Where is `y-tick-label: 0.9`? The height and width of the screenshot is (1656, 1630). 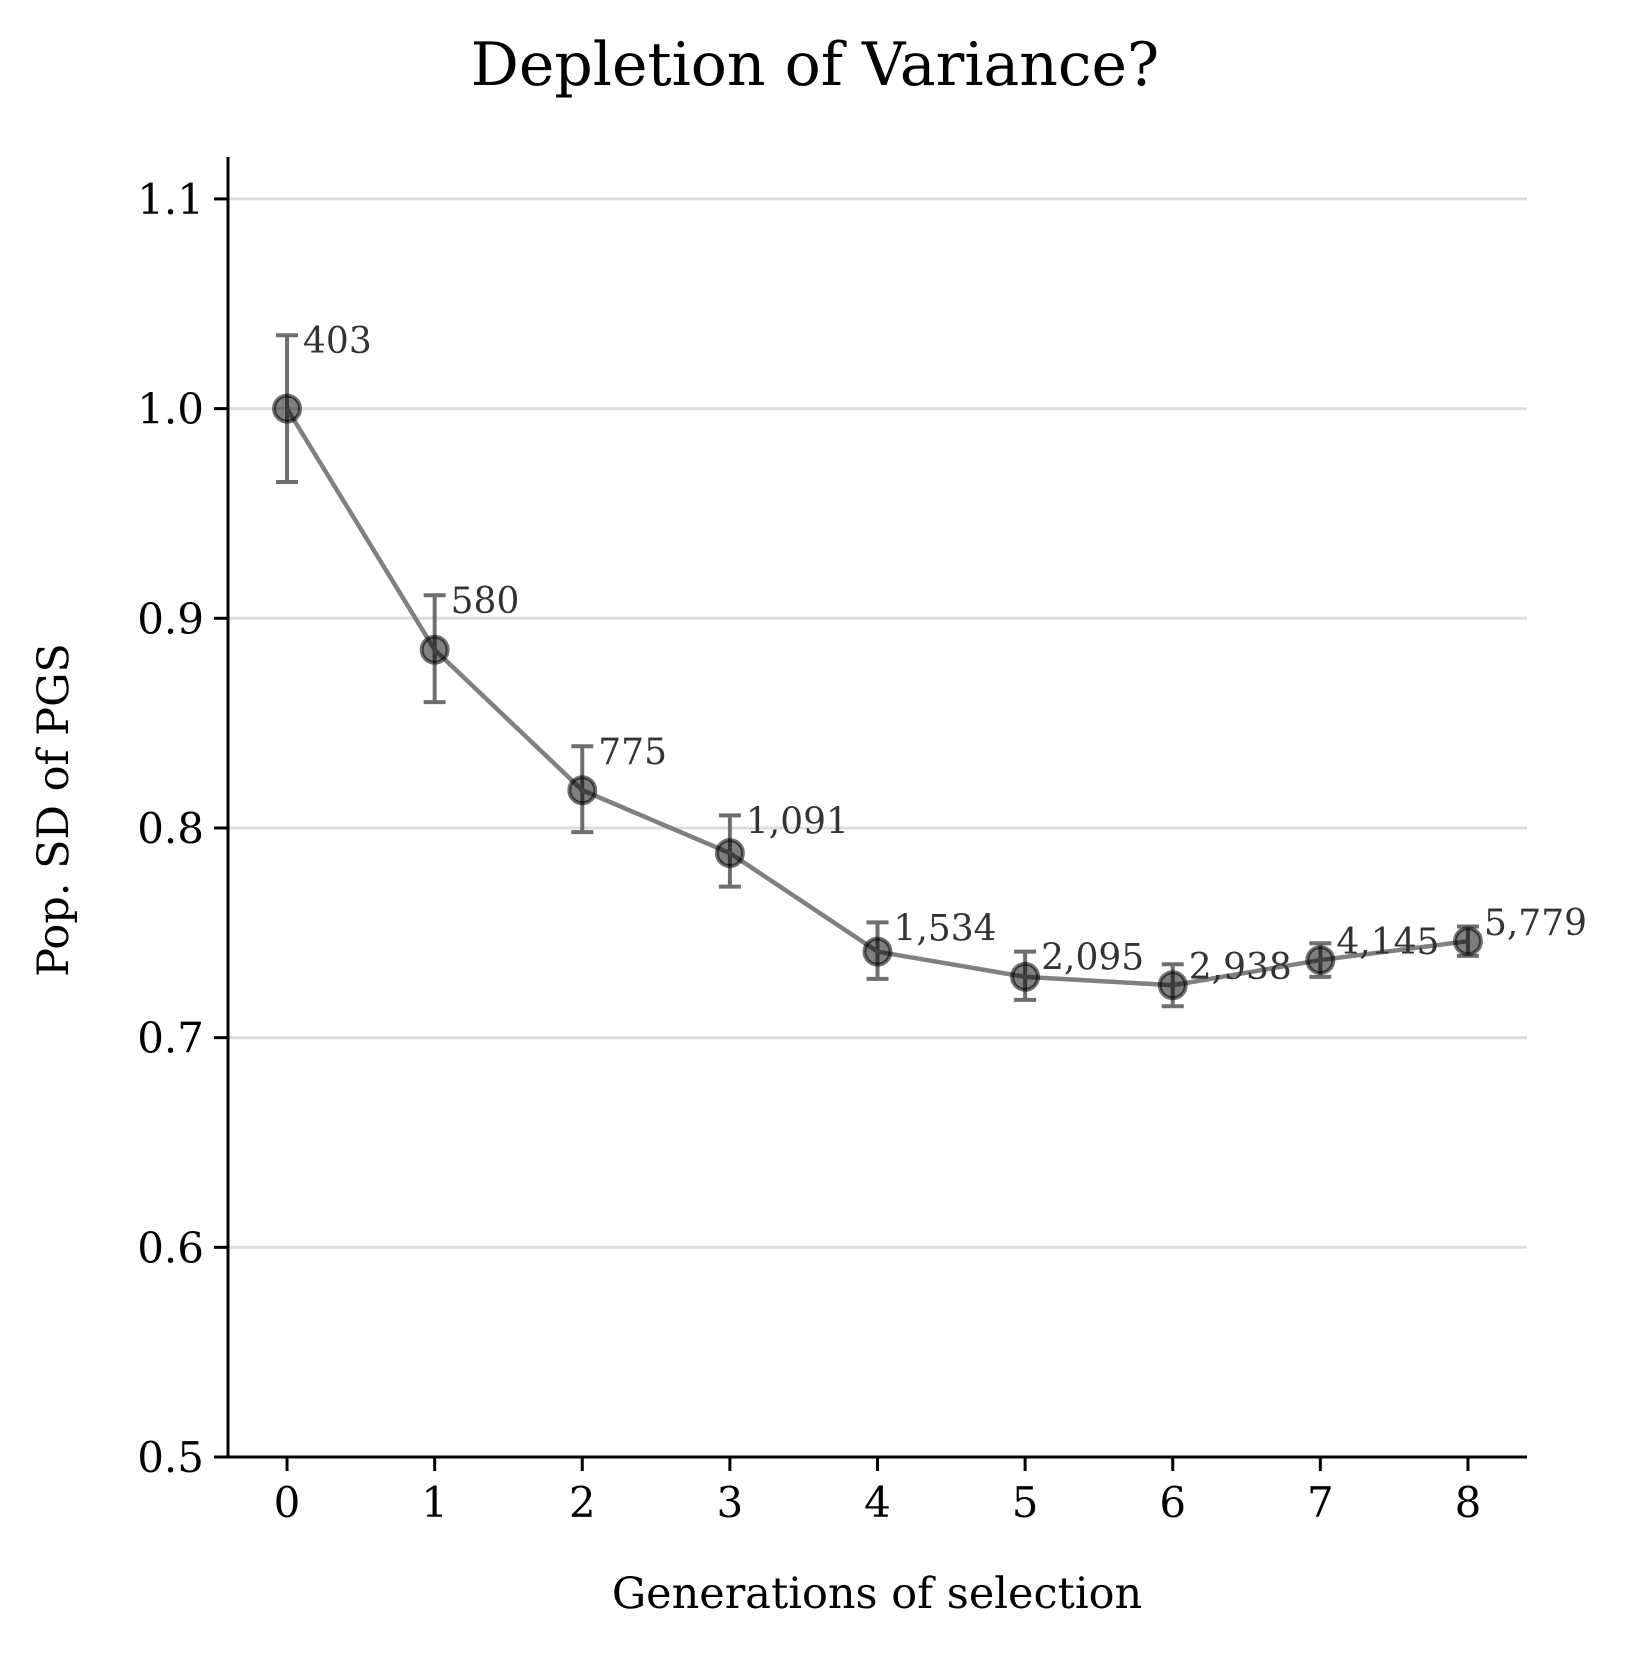
y-tick-label: 0.9 is located at coordinates (170, 618).